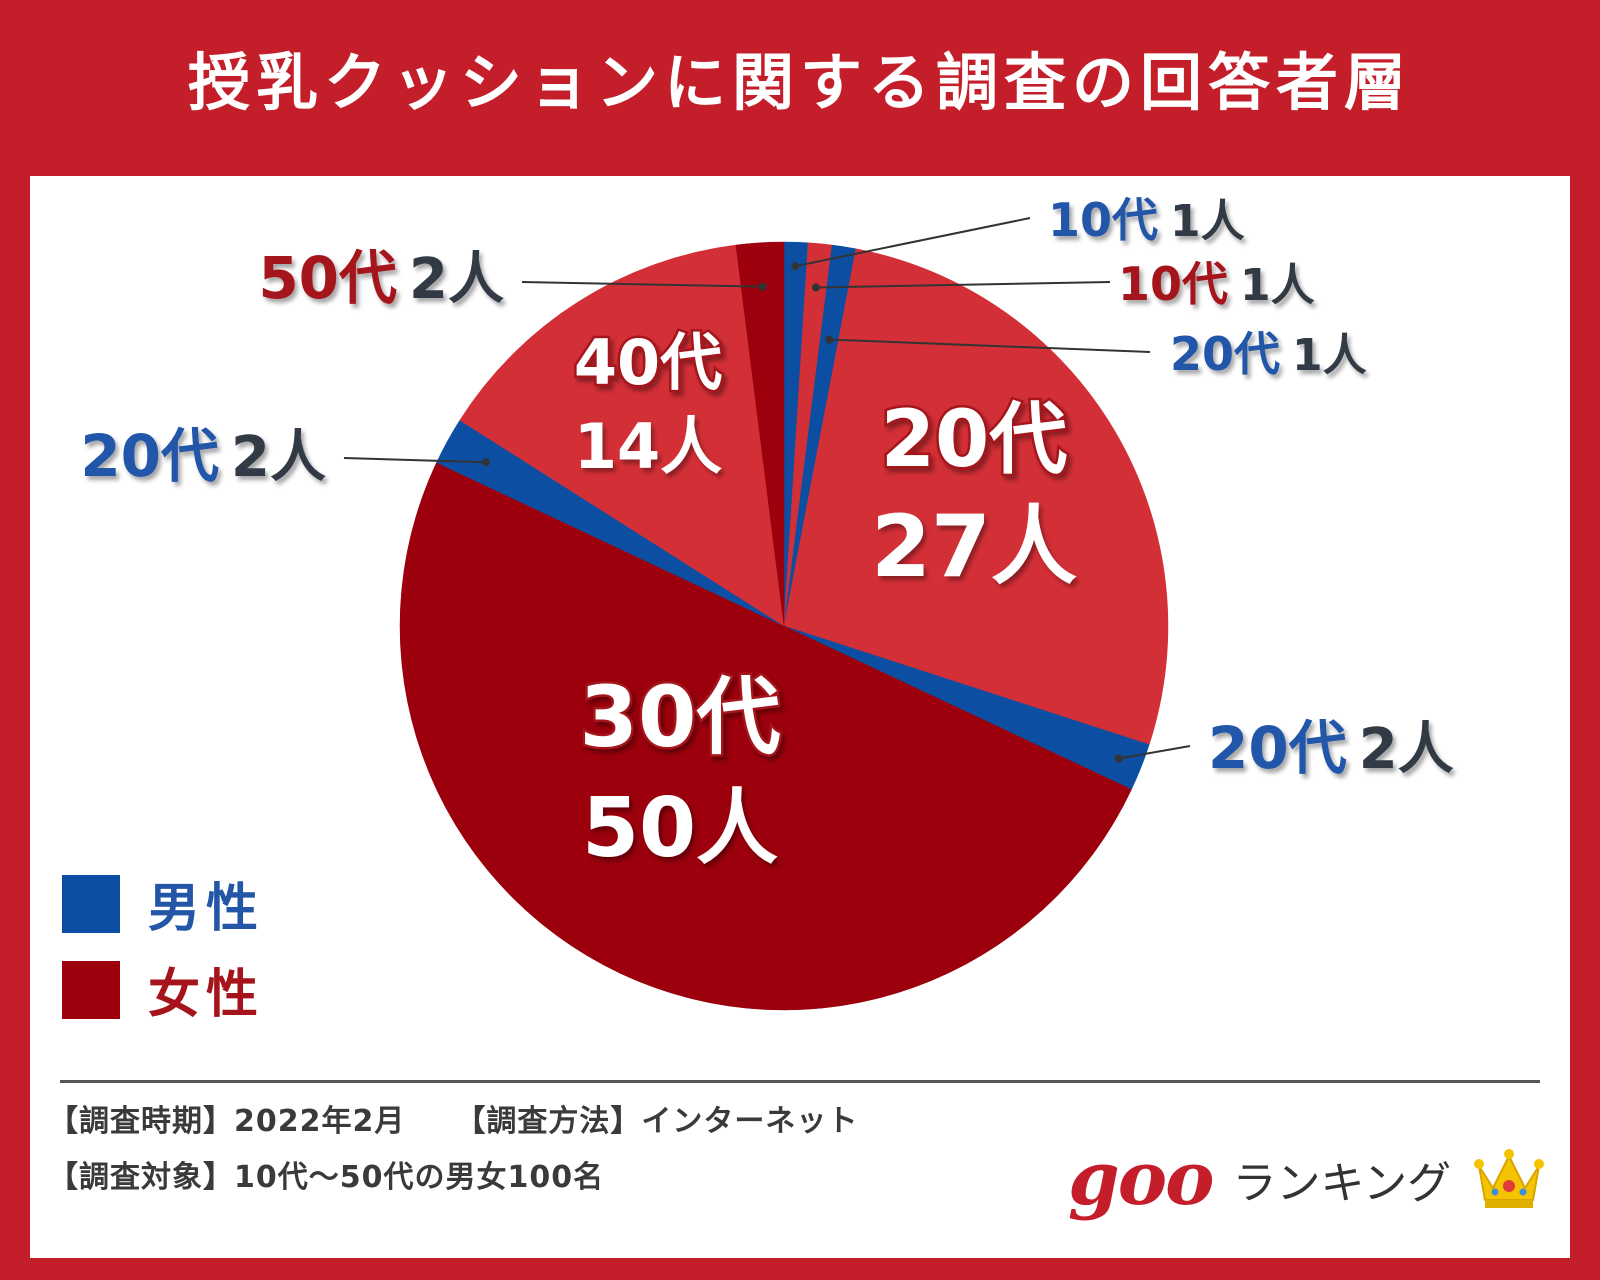 The width and height of the screenshot is (1600, 1280). Describe the element at coordinates (1342, 1183) in the screenshot. I see `brand-name: ランキング` at that location.